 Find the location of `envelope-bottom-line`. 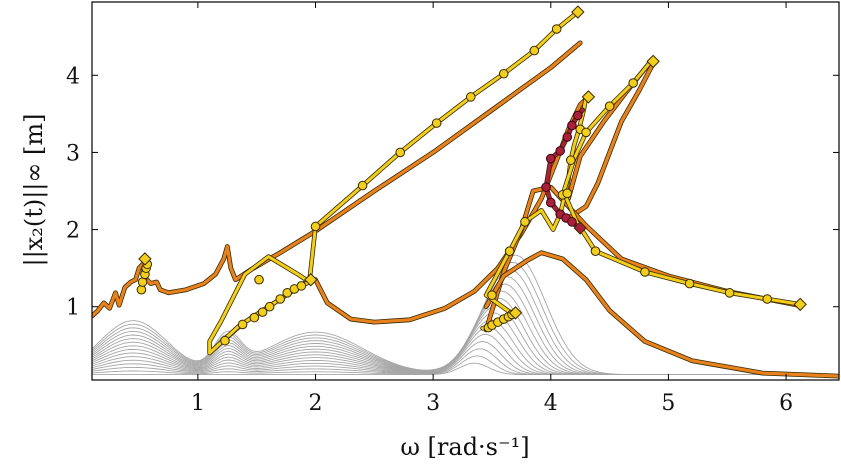

envelope-bottom-line is located at coordinates (661, 314).